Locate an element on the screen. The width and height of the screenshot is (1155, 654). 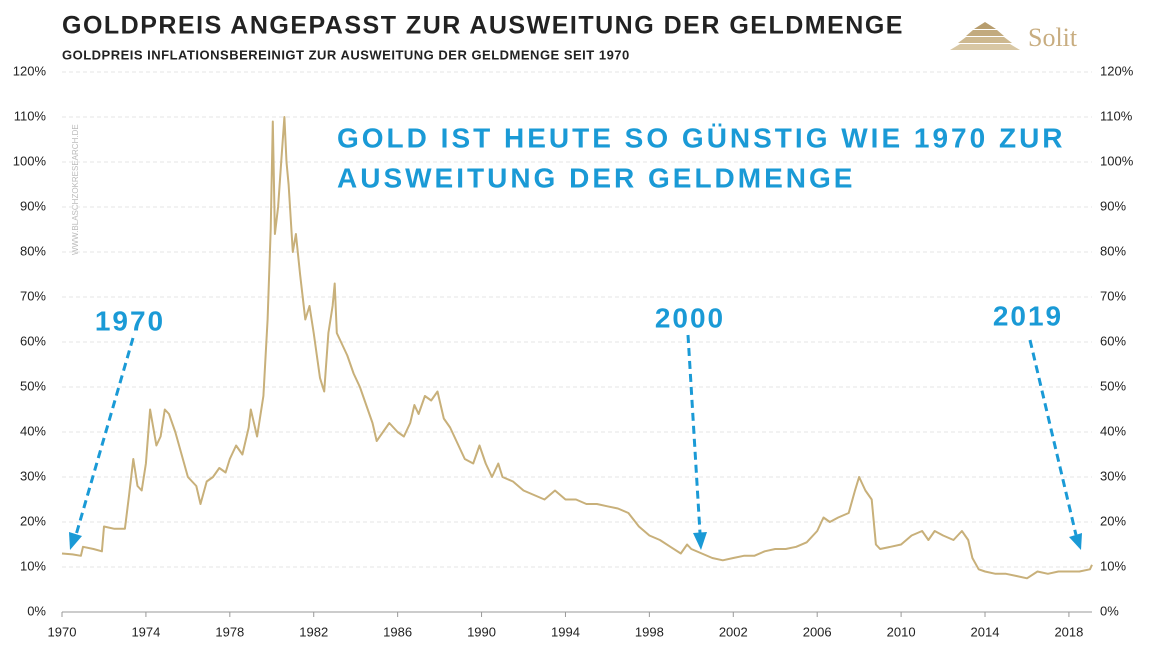
y-tick-label: 80% is located at coordinates (33, 250).